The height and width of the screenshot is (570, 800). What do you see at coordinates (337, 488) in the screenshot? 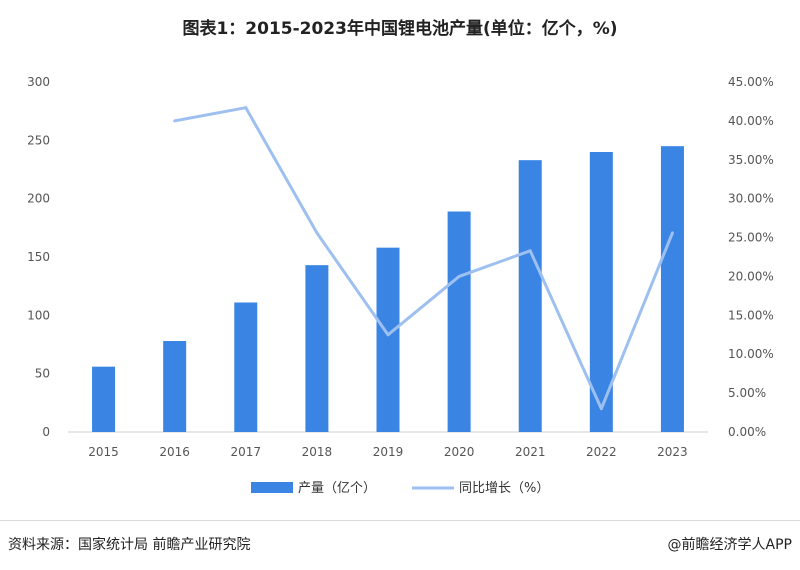
I see `legend-bar-label: 产量（亿个）` at bounding box center [337, 488].